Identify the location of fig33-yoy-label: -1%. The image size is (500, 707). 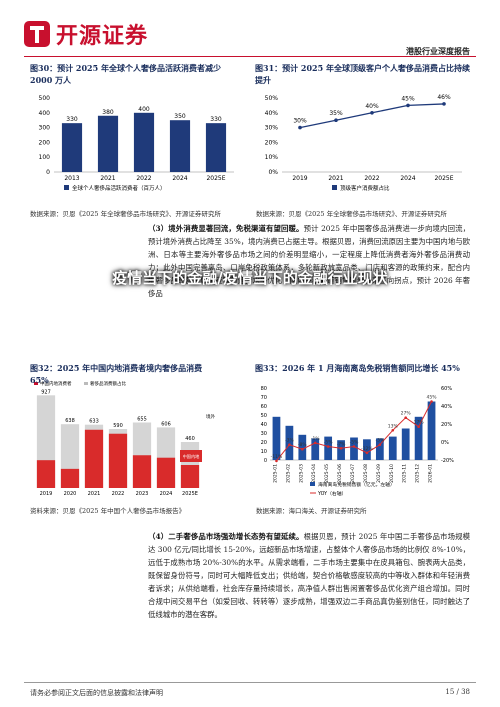
(315, 439).